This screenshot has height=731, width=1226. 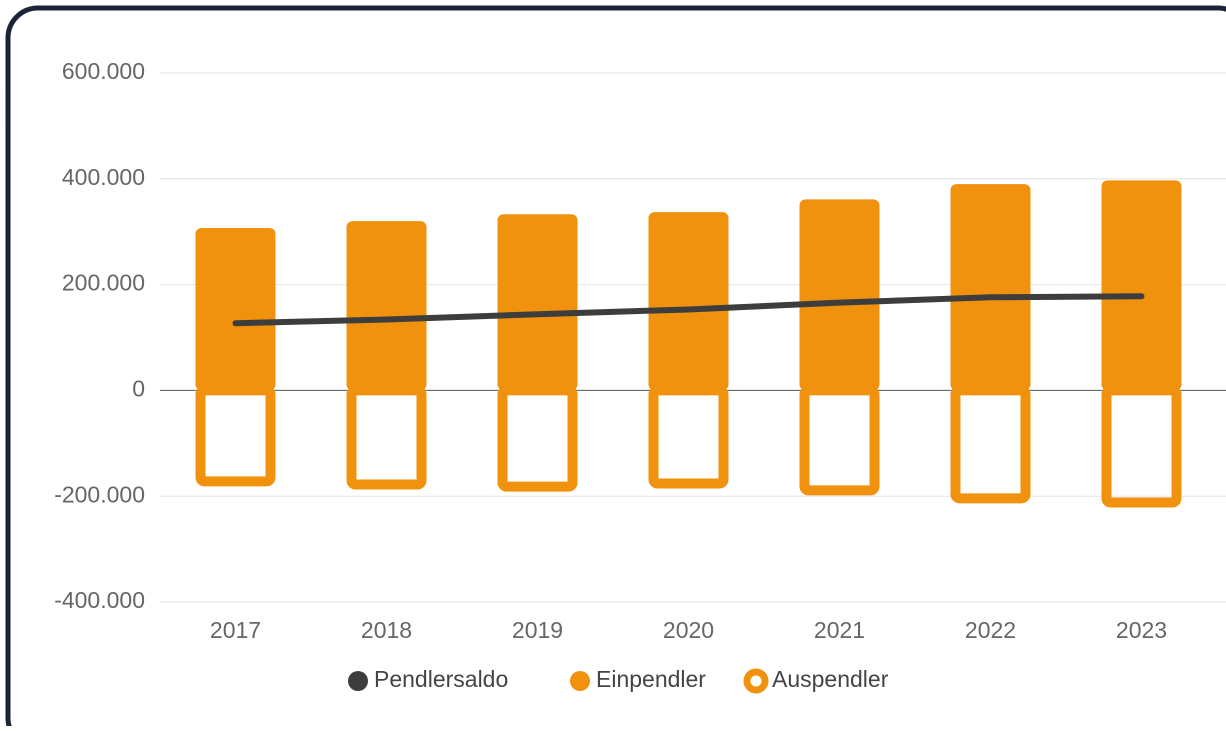 I want to click on x-tick-label: 2021, so click(x=839, y=630).